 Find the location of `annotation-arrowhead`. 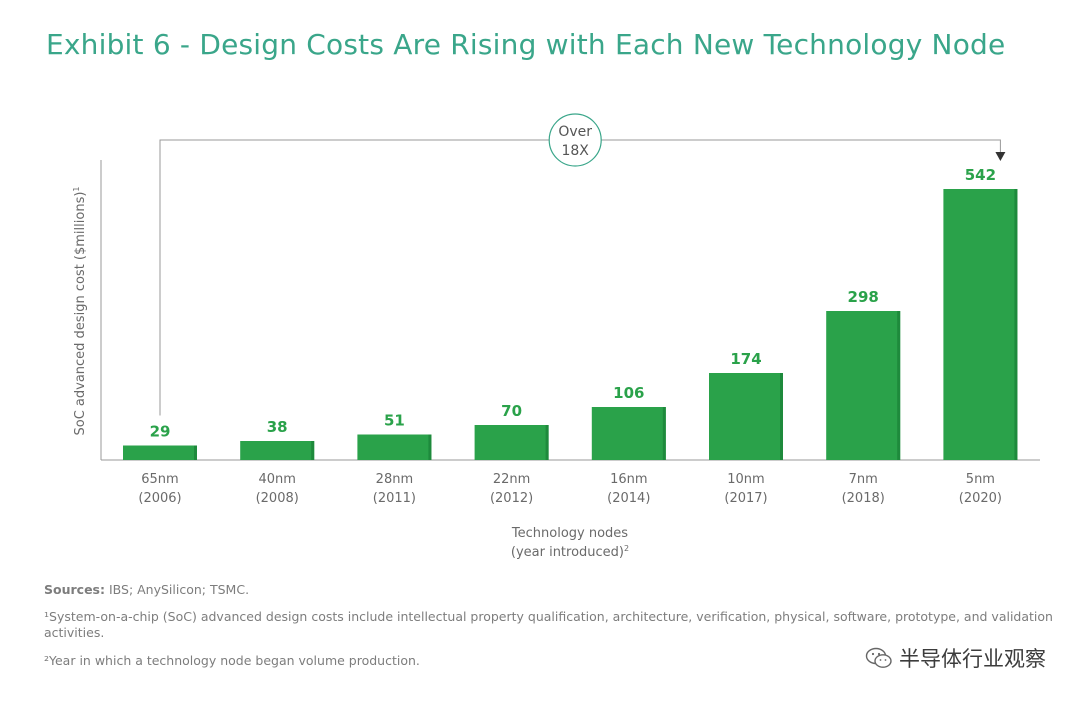

annotation-arrowhead is located at coordinates (1000, 156).